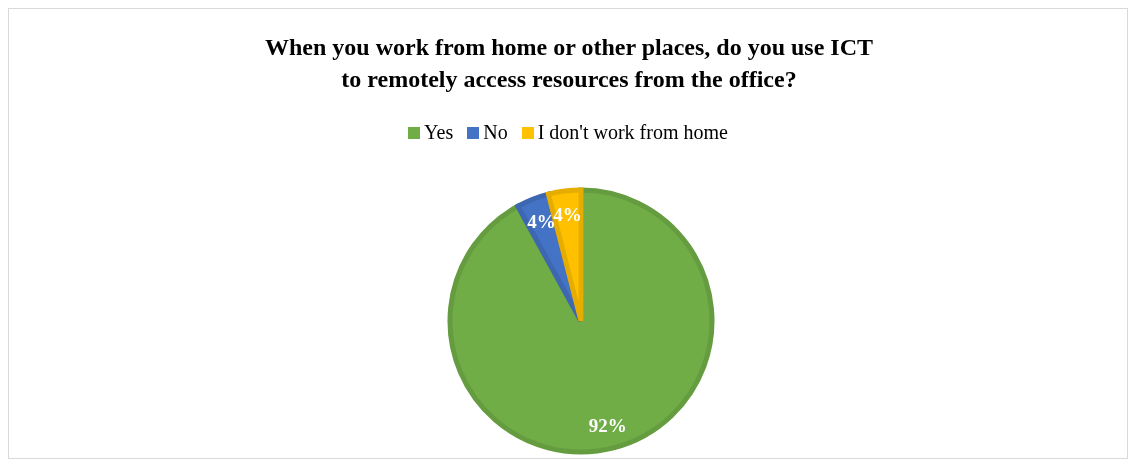  Describe the element at coordinates (632, 132) in the screenshot. I see `legend-label: I don't work from home` at that location.